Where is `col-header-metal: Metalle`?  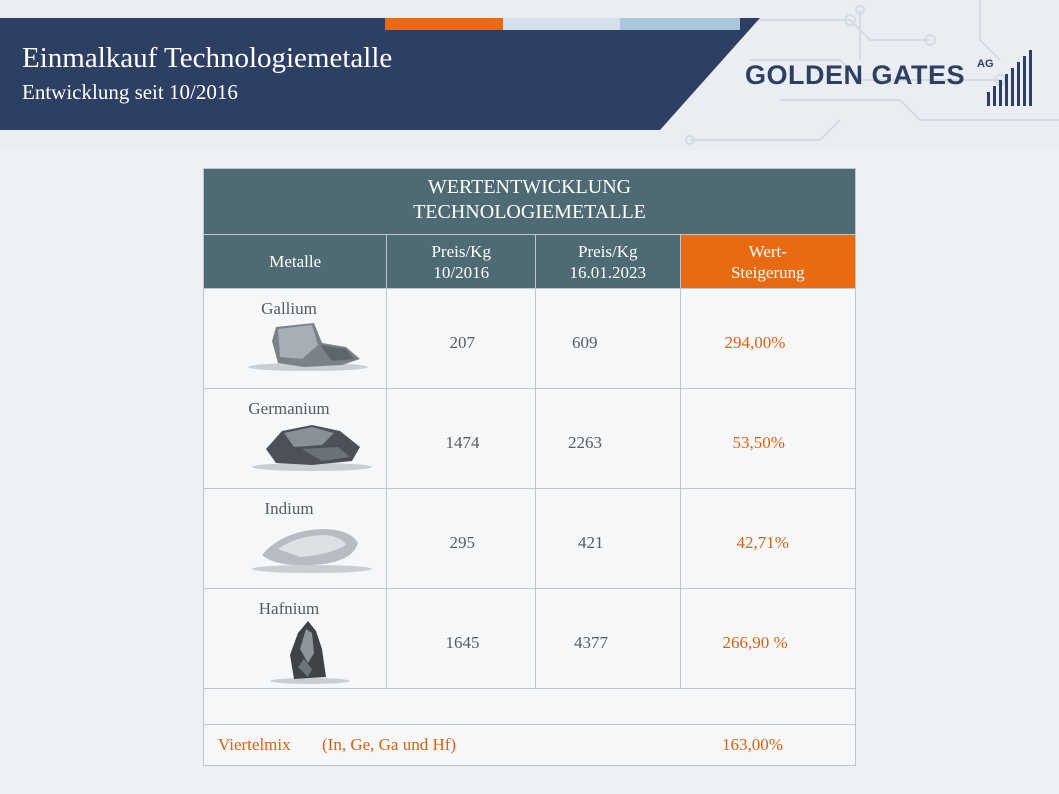
col-header-metal: Metalle is located at coordinates (296, 261).